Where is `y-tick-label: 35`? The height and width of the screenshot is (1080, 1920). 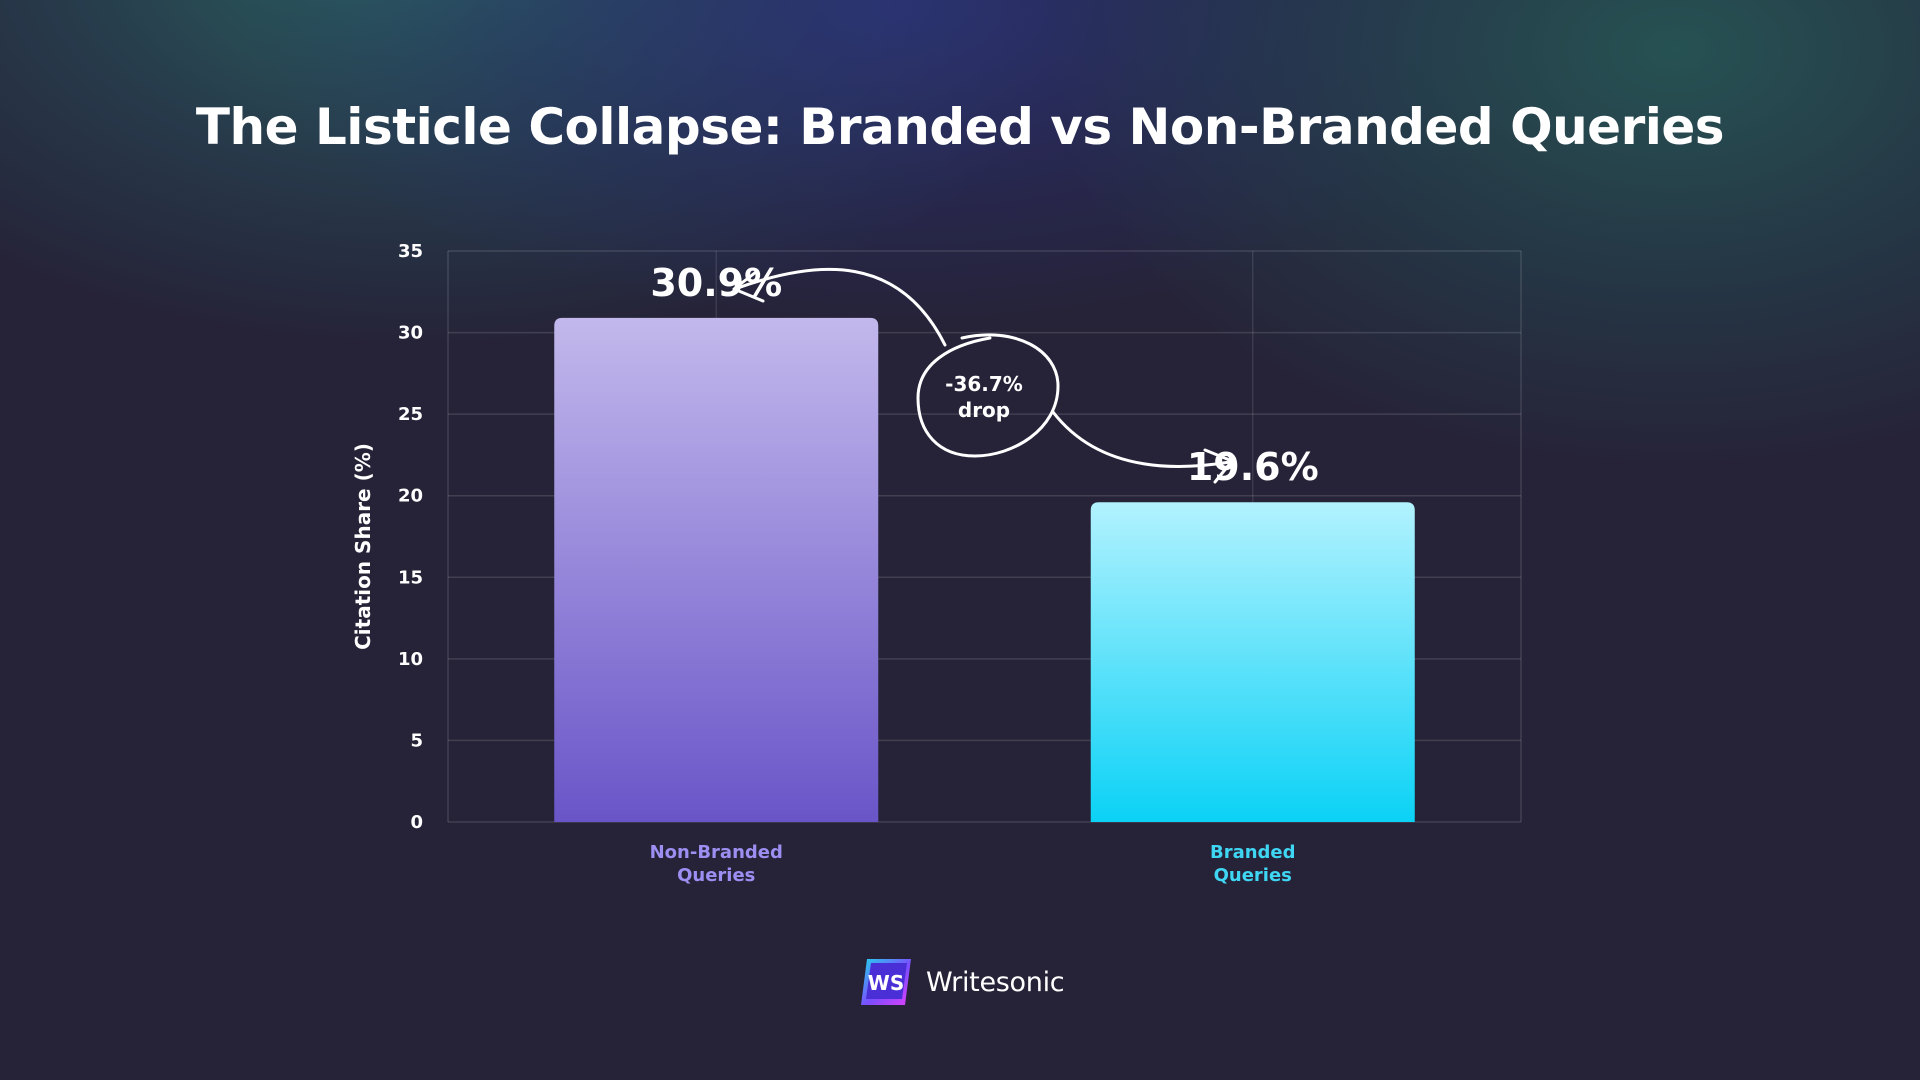 y-tick-label: 35 is located at coordinates (410, 251).